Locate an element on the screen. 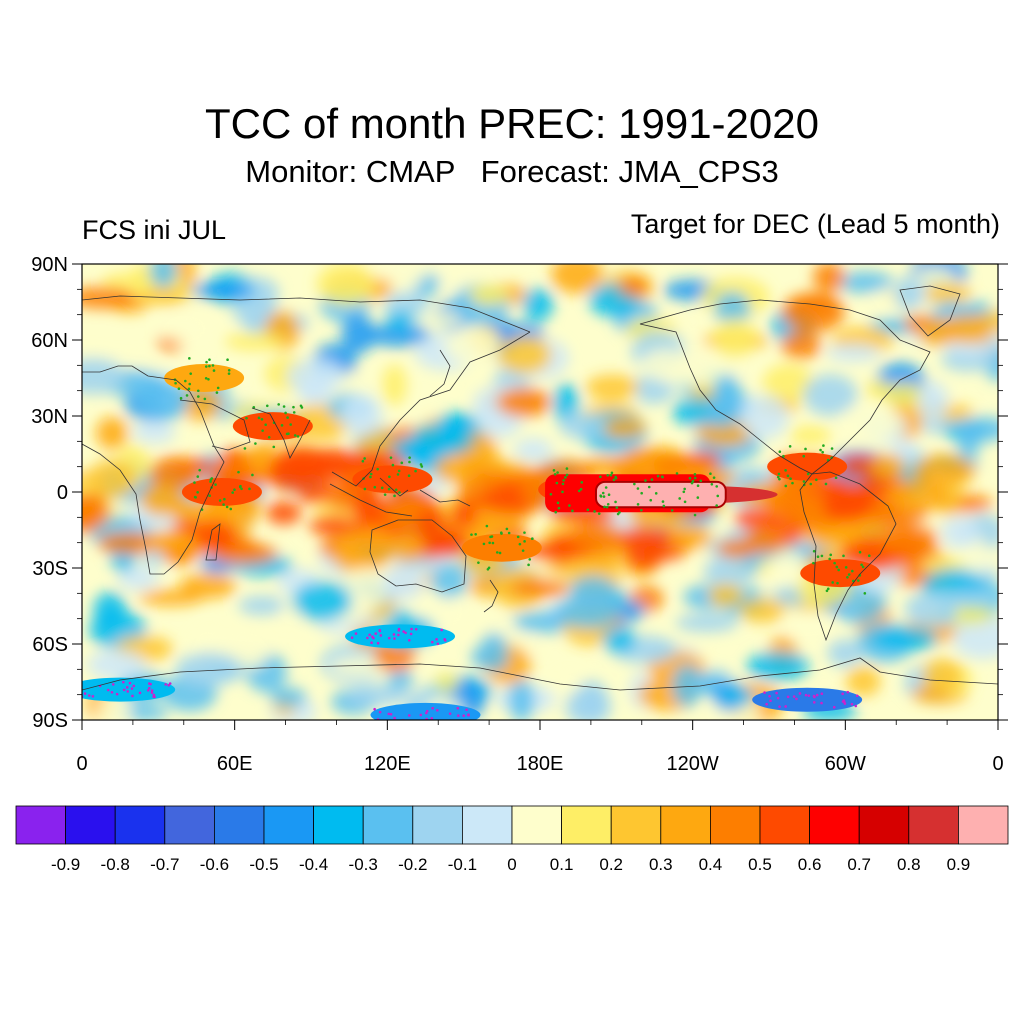 The image size is (1024, 1024). target-label: Target for DEC (Lead 5 month) is located at coordinates (815, 224).